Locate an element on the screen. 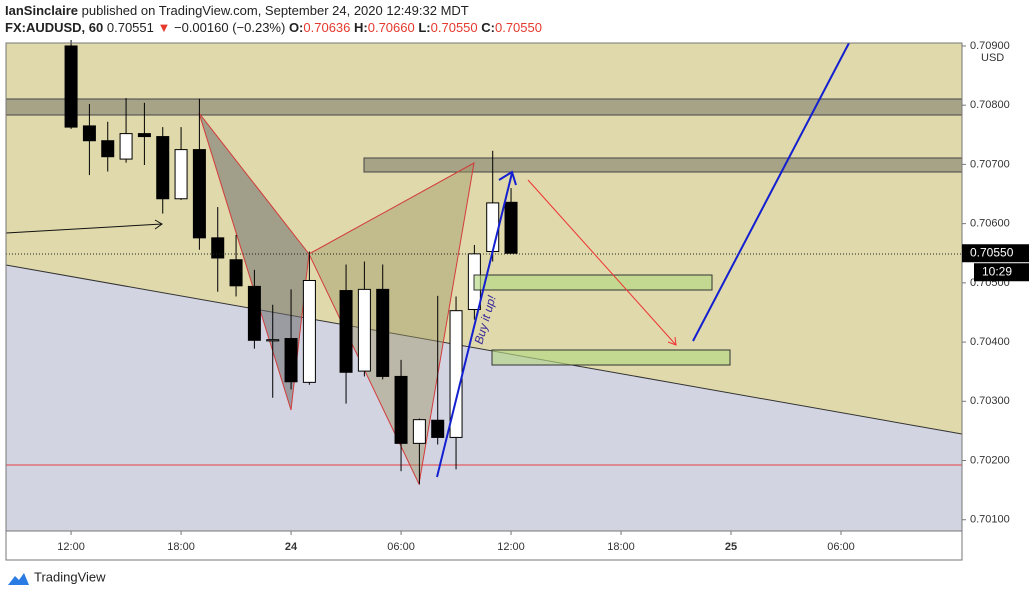 The width and height of the screenshot is (1029, 597). last-price-box is located at coordinates (995, 253).